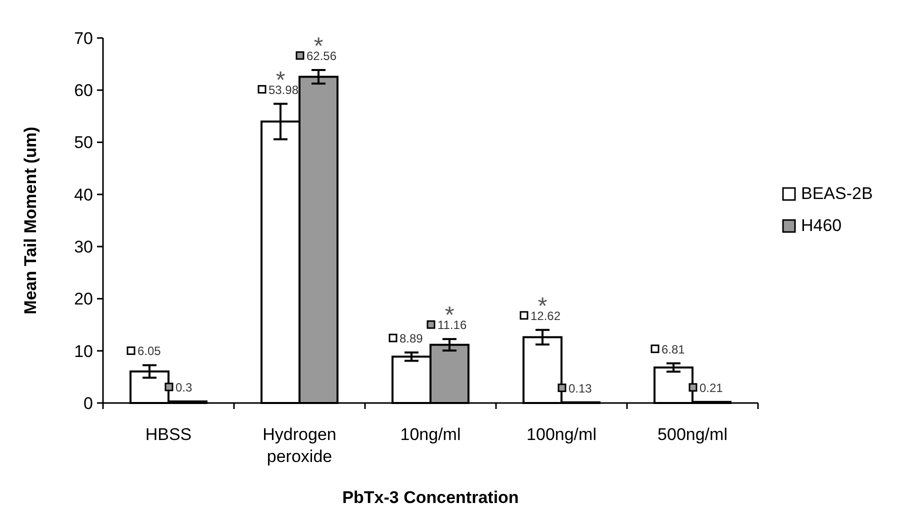  I want to click on x-tick-label: HBSS, so click(168, 434).